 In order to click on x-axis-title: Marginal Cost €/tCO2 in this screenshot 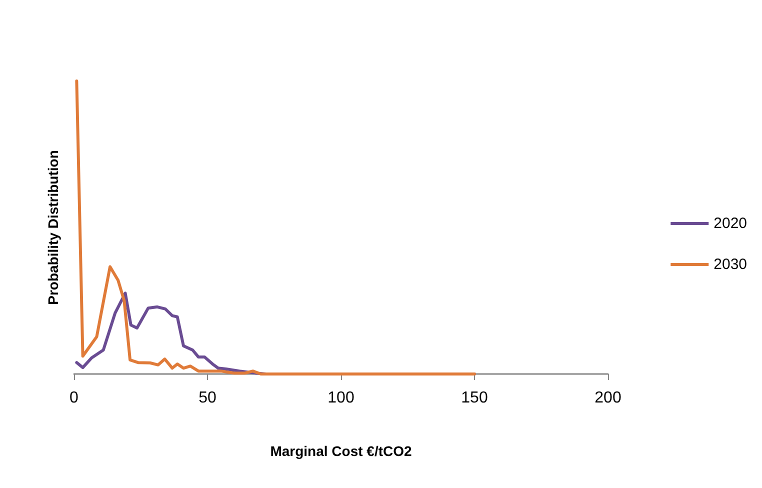, I will do `click(341, 451)`.